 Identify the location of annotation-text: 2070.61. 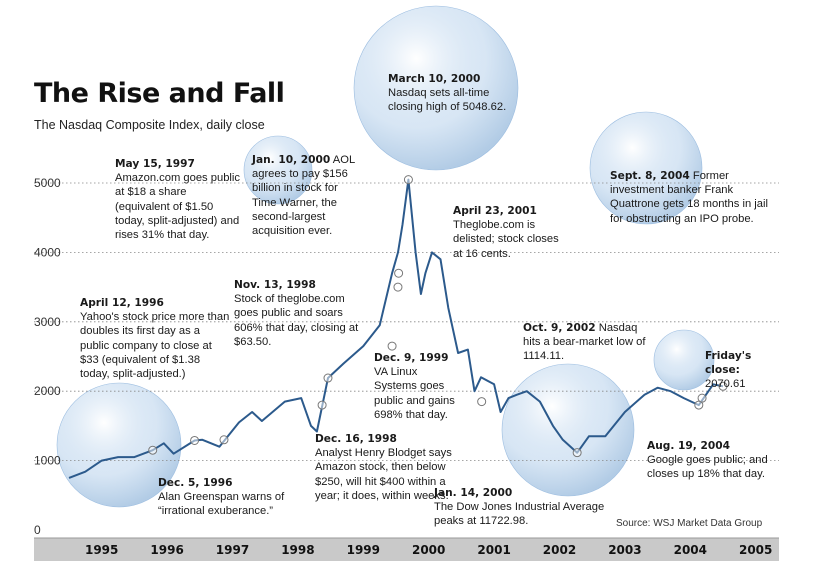
(725, 384).